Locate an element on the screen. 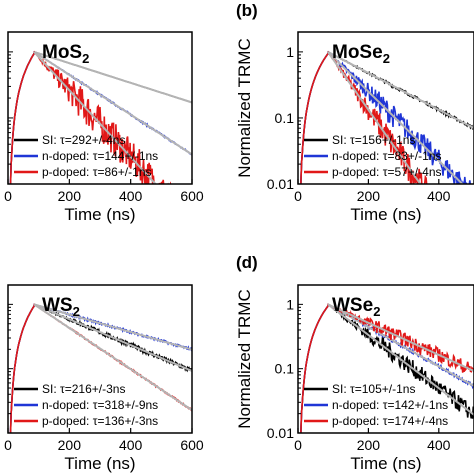 The image size is (474, 474). legend-label-n-doped: n-doped: τ=318+/-9ns is located at coordinates (100, 405).